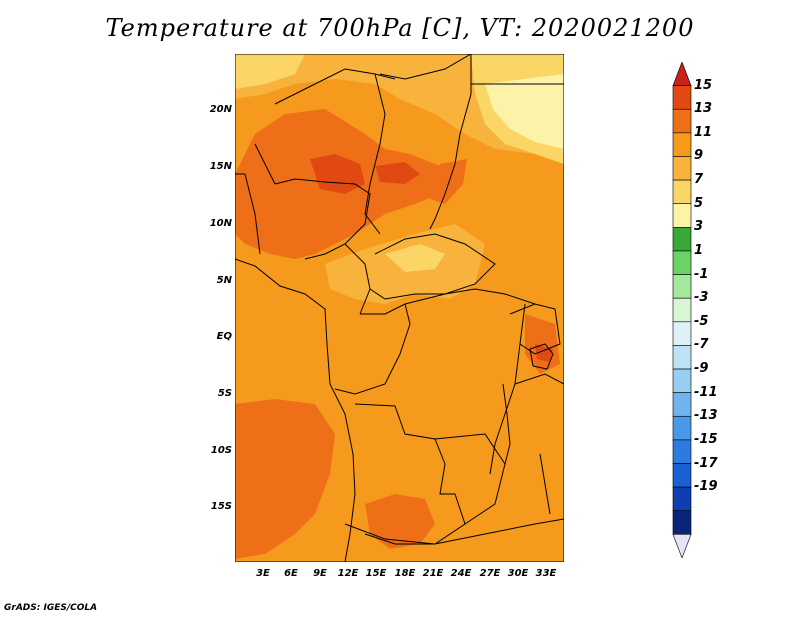 Image resolution: width=800 pixels, height=618 pixels. What do you see at coordinates (51, 608) in the screenshot?
I see `credit-text: GrADS: IGES/COLA` at bounding box center [51, 608].